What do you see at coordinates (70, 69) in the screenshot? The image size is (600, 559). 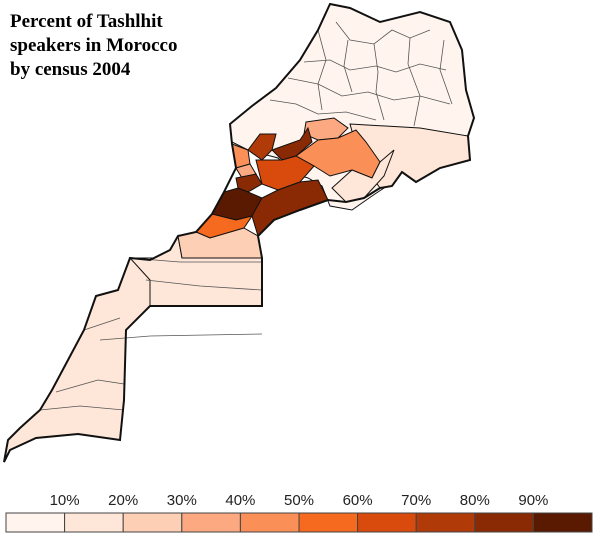 I see `title-line-3: by census 2004` at bounding box center [70, 69].